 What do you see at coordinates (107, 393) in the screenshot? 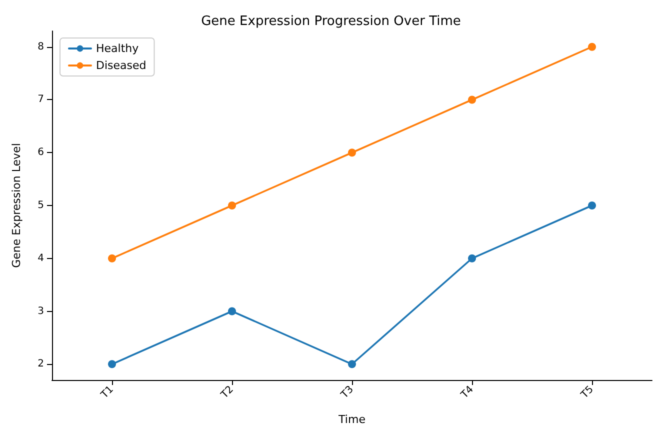
I see `x-tick-label: T1` at bounding box center [107, 393].